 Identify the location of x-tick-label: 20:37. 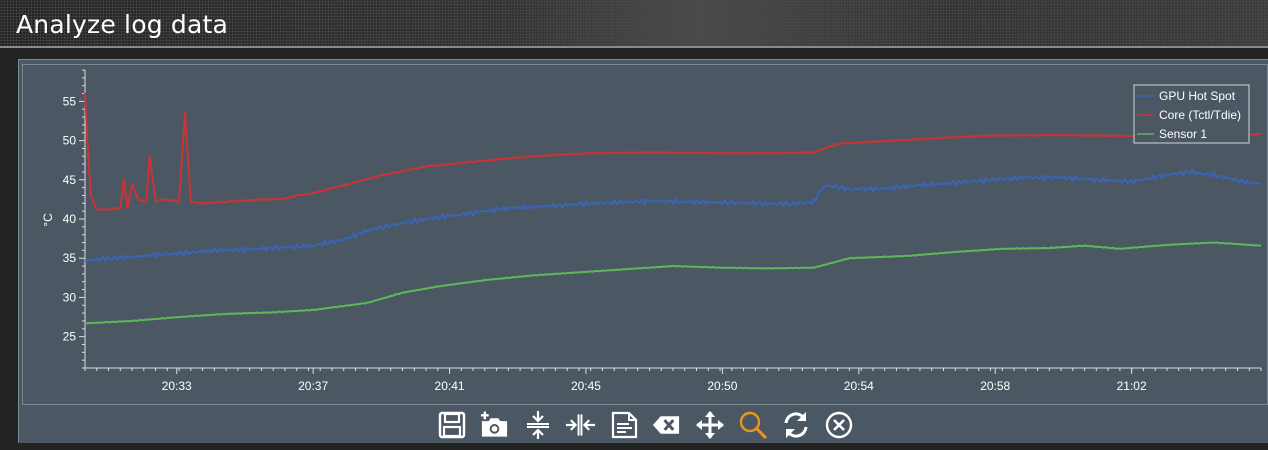
(313, 386).